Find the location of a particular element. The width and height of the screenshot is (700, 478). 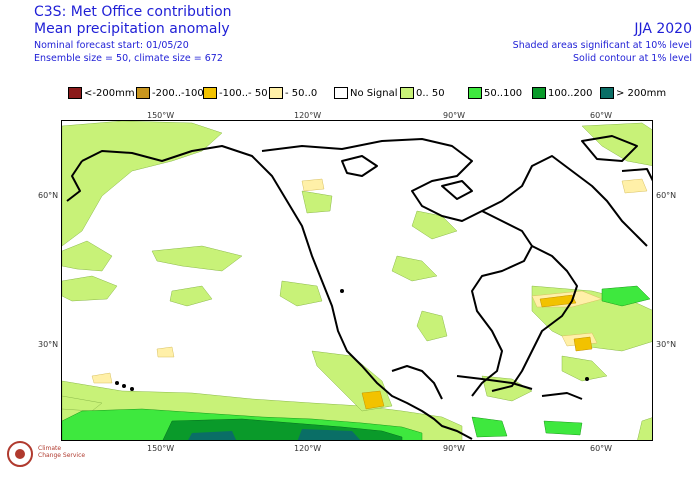

legend-label: 50..100 is located at coordinates (503, 93).